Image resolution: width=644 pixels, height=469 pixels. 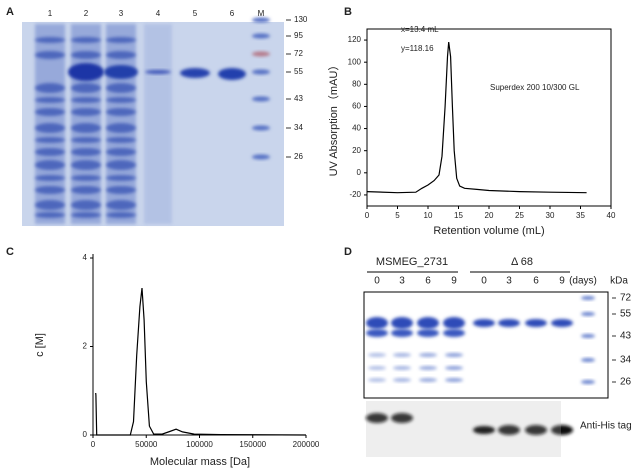 What do you see at coordinates (412, 262) in the screenshot?
I see `group-label: MSMEG_2731` at bounding box center [412, 262].